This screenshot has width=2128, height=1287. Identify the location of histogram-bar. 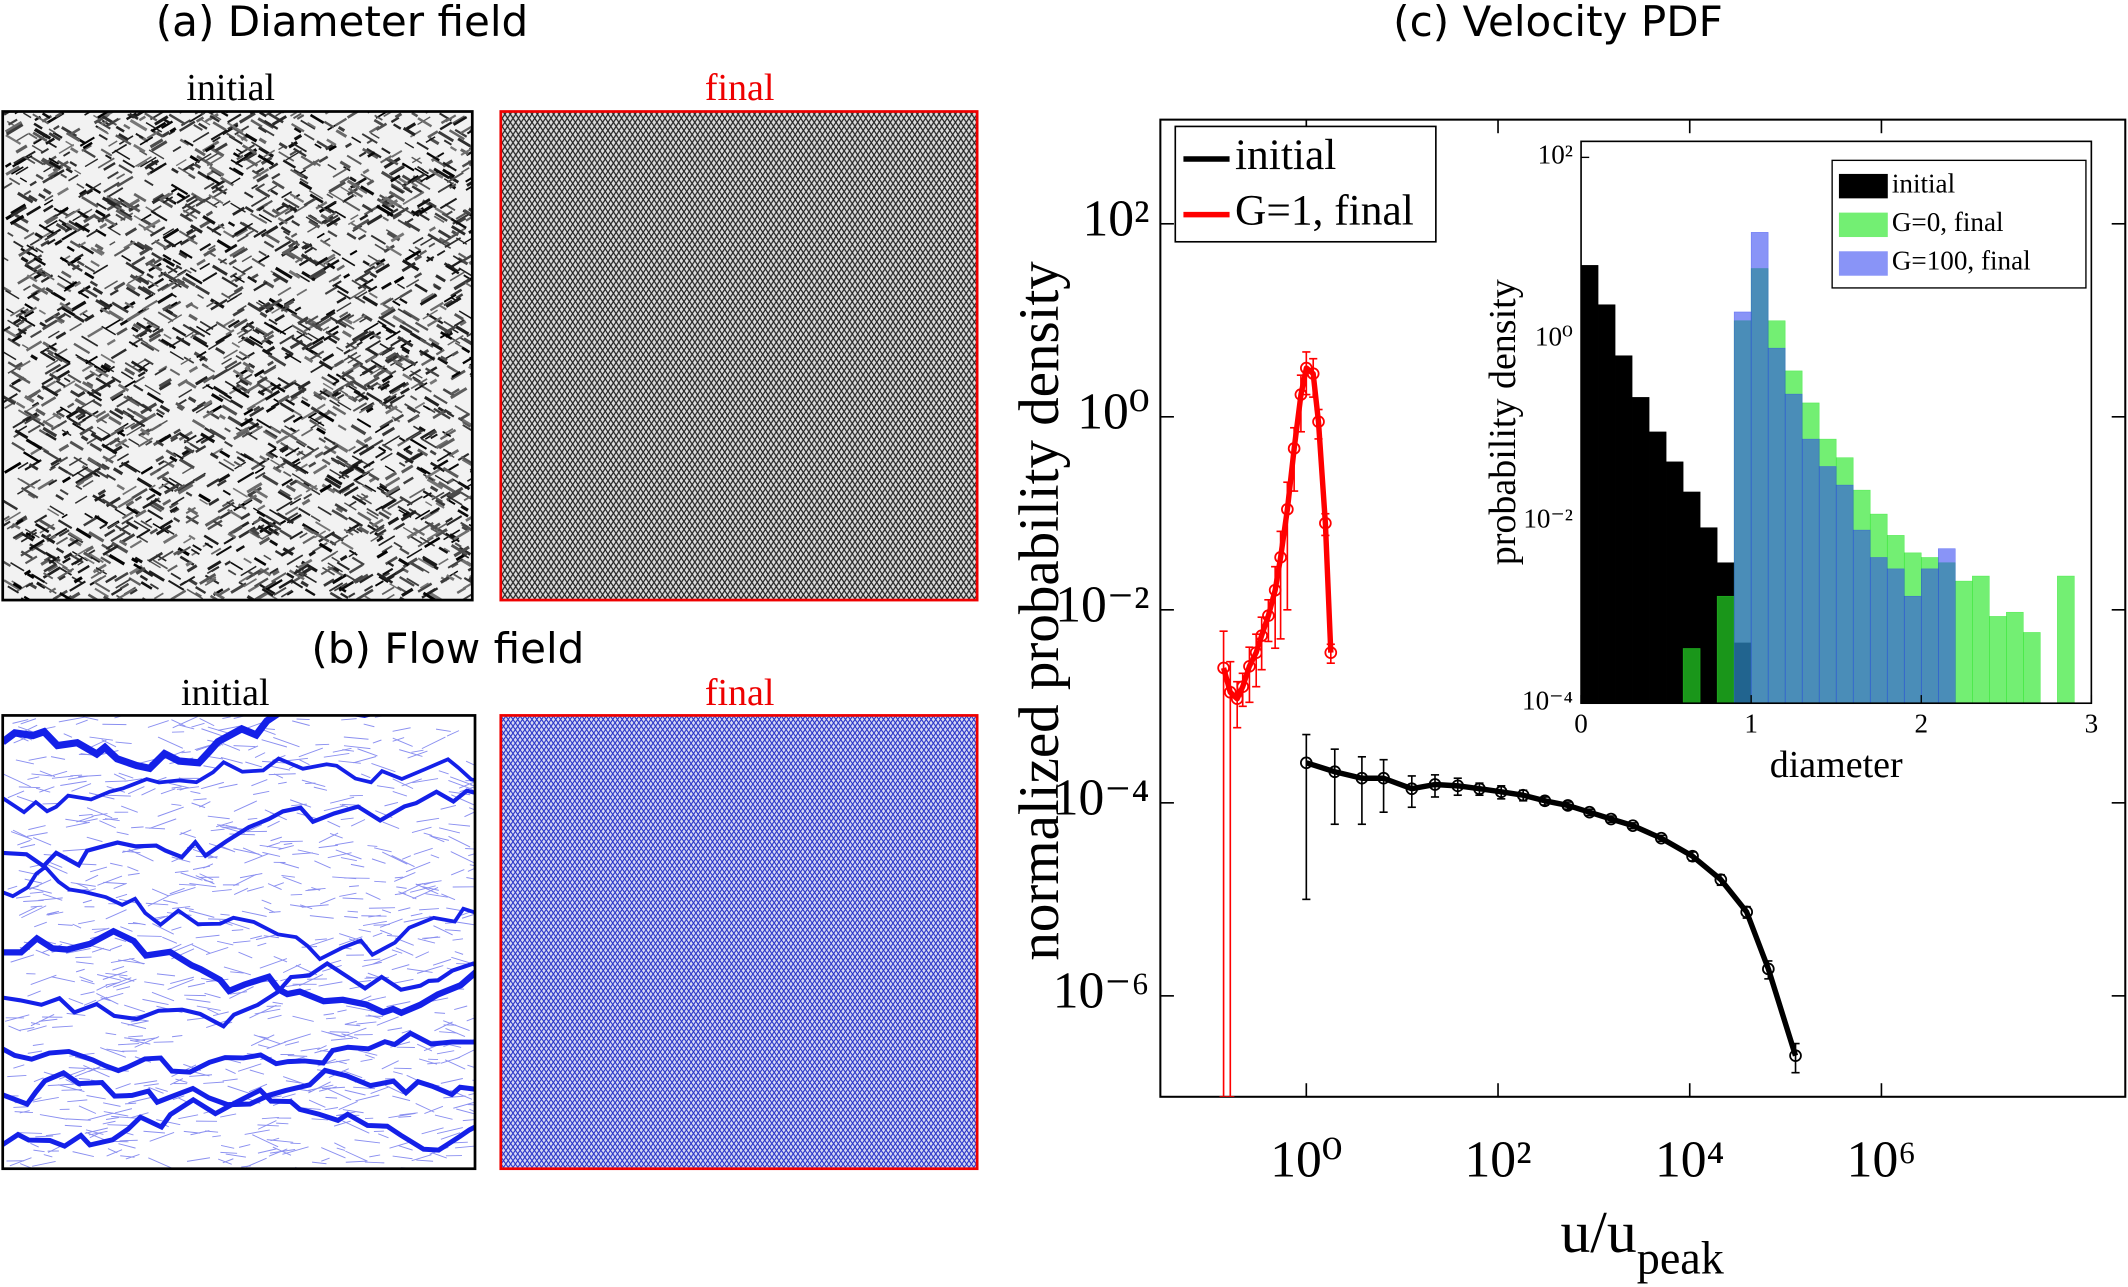
(1827, 585).